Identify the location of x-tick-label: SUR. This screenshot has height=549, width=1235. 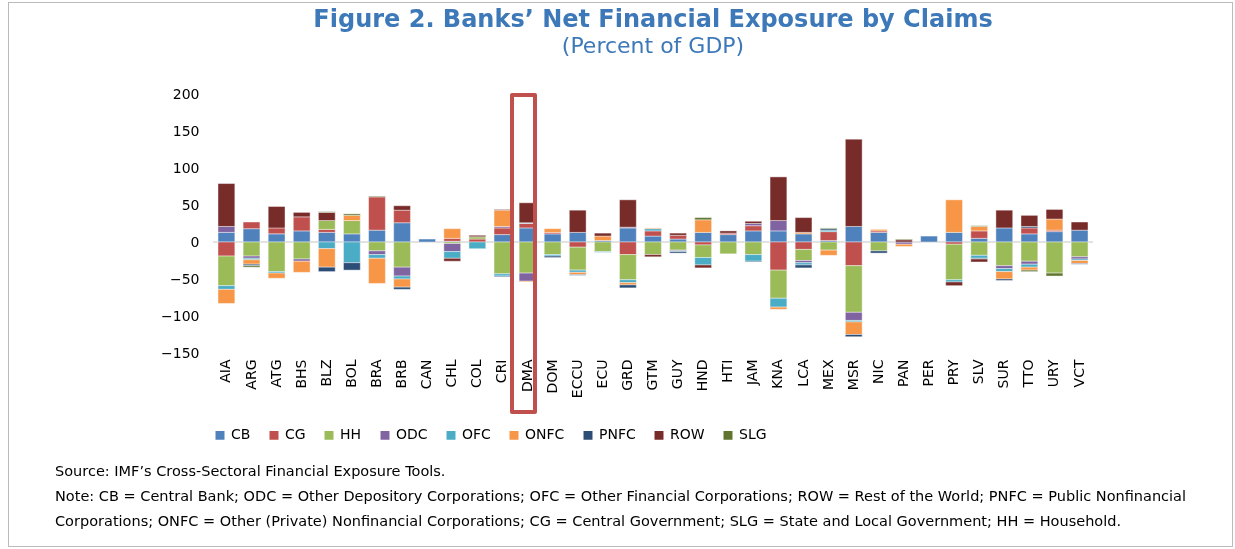
(1003, 374).